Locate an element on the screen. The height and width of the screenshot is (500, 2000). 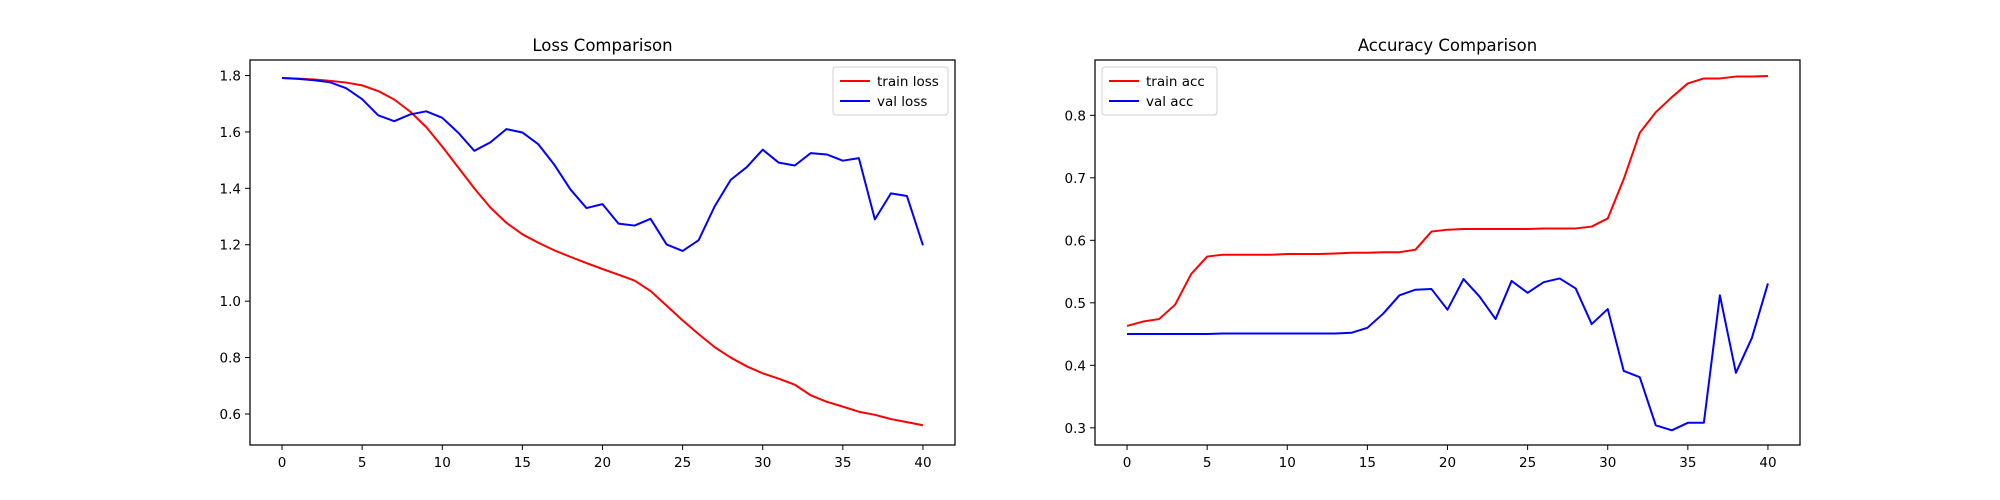
loss-x-tick-label: 35 is located at coordinates (842, 463).